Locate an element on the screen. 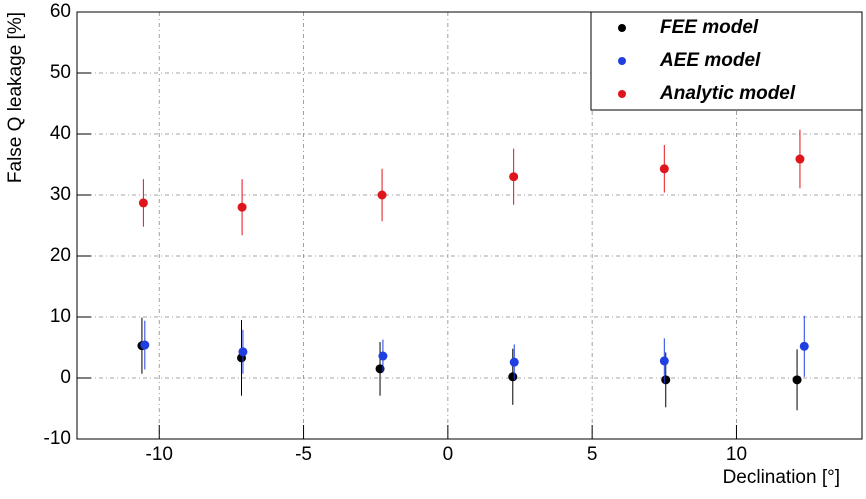 This screenshot has height=499, width=866. y-tick-label: 20 is located at coordinates (60, 255).